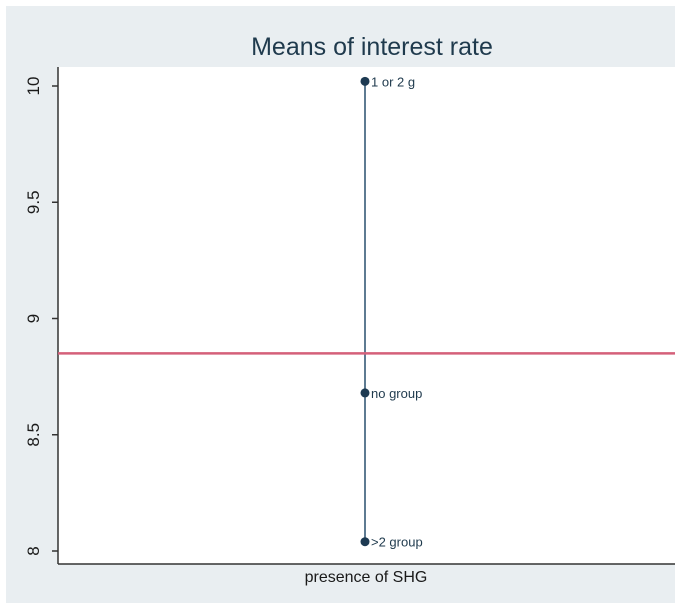 Image resolution: width=681 pixels, height=607 pixels. What do you see at coordinates (33, 318) in the screenshot?
I see `y-tick-label-2: 9` at bounding box center [33, 318].